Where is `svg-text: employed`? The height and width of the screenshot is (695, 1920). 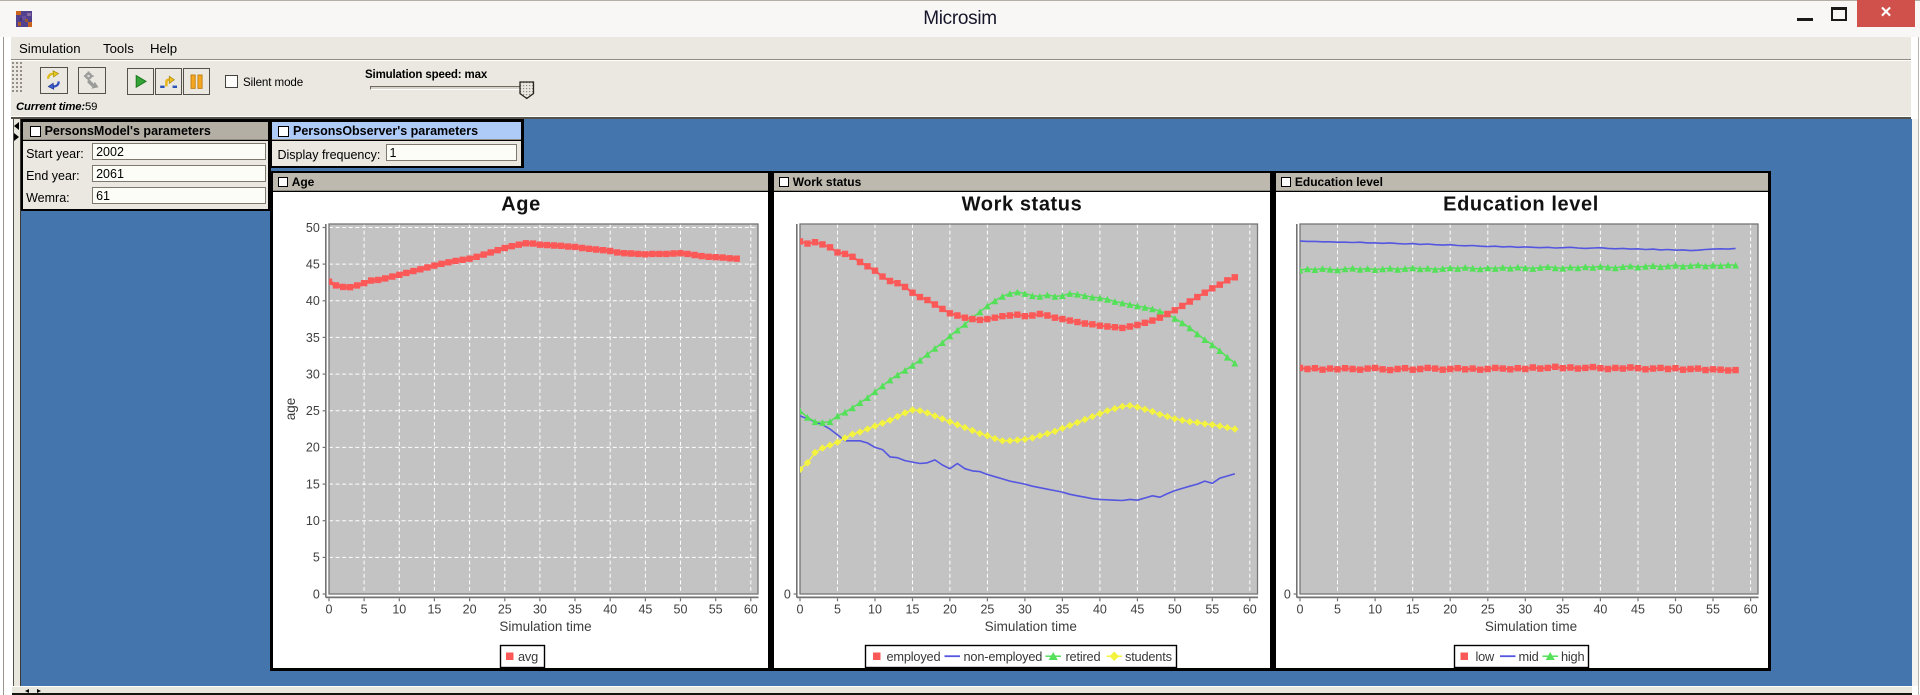
svg-text: employed is located at coordinates (914, 656).